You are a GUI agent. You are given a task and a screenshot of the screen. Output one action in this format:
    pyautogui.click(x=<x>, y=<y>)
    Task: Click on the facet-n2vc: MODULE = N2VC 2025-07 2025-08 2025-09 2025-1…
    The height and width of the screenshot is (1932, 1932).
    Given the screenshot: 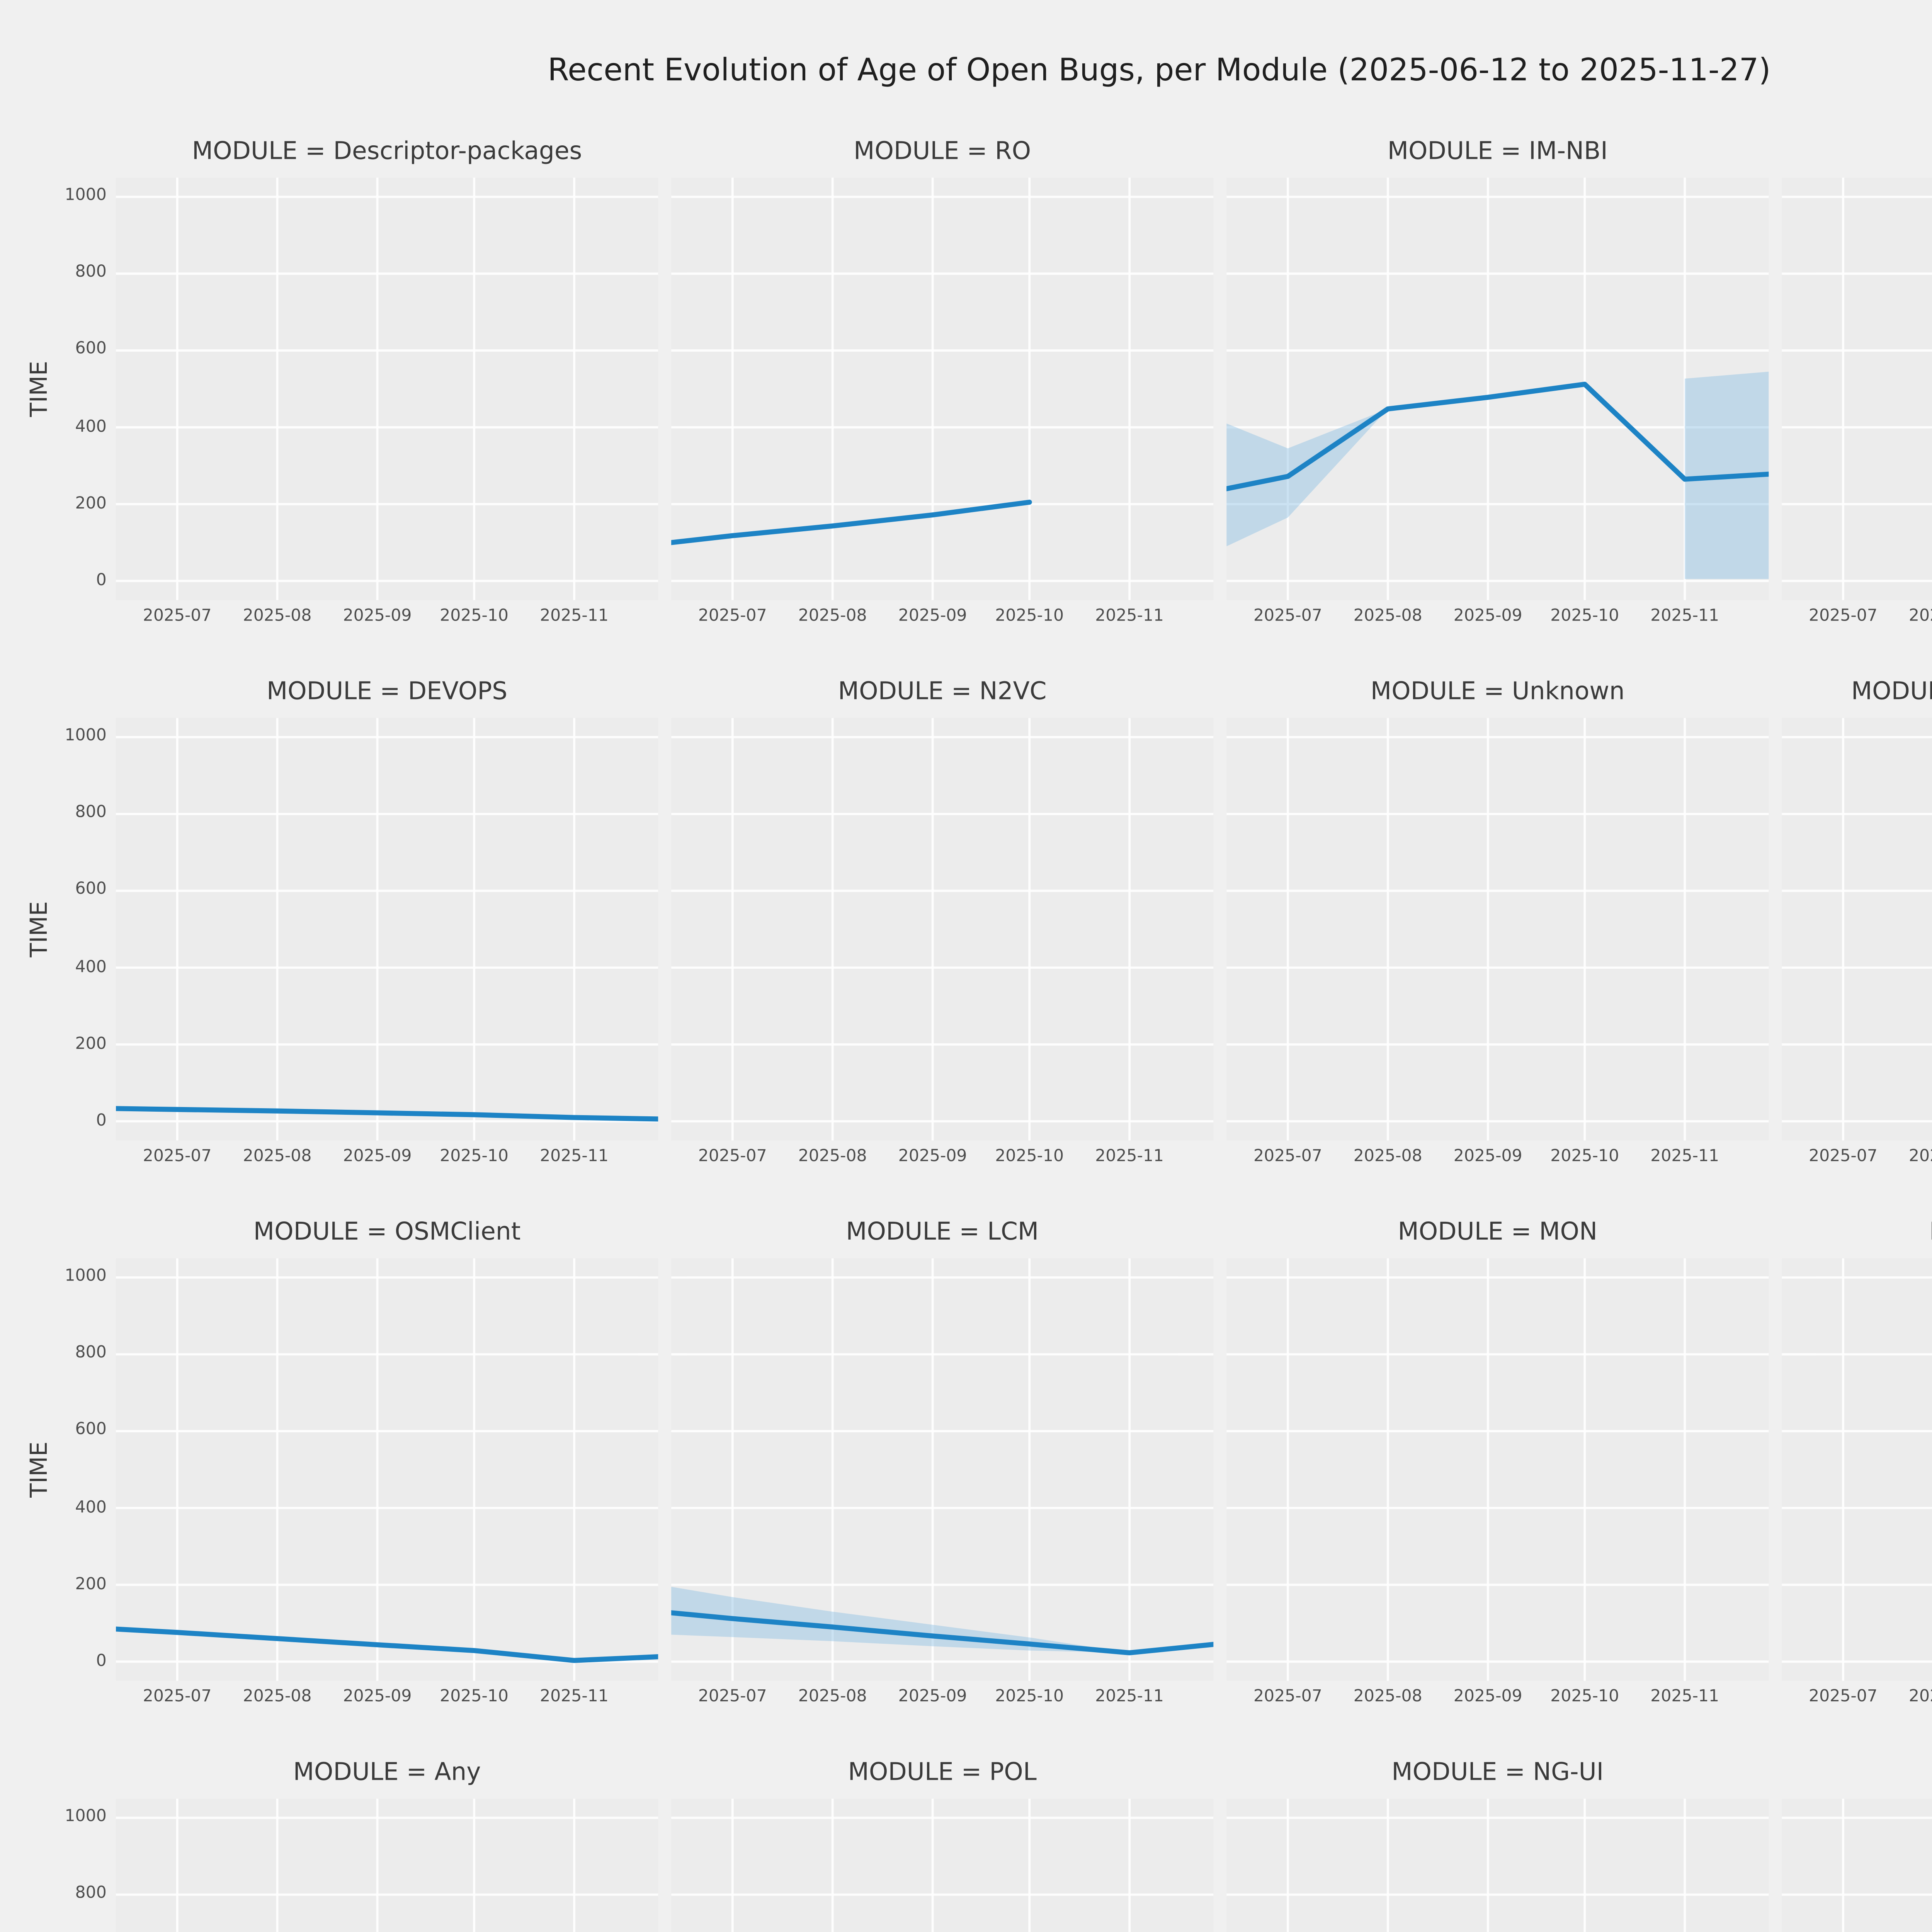 What is the action you would take?
    pyautogui.click(x=942, y=923)
    